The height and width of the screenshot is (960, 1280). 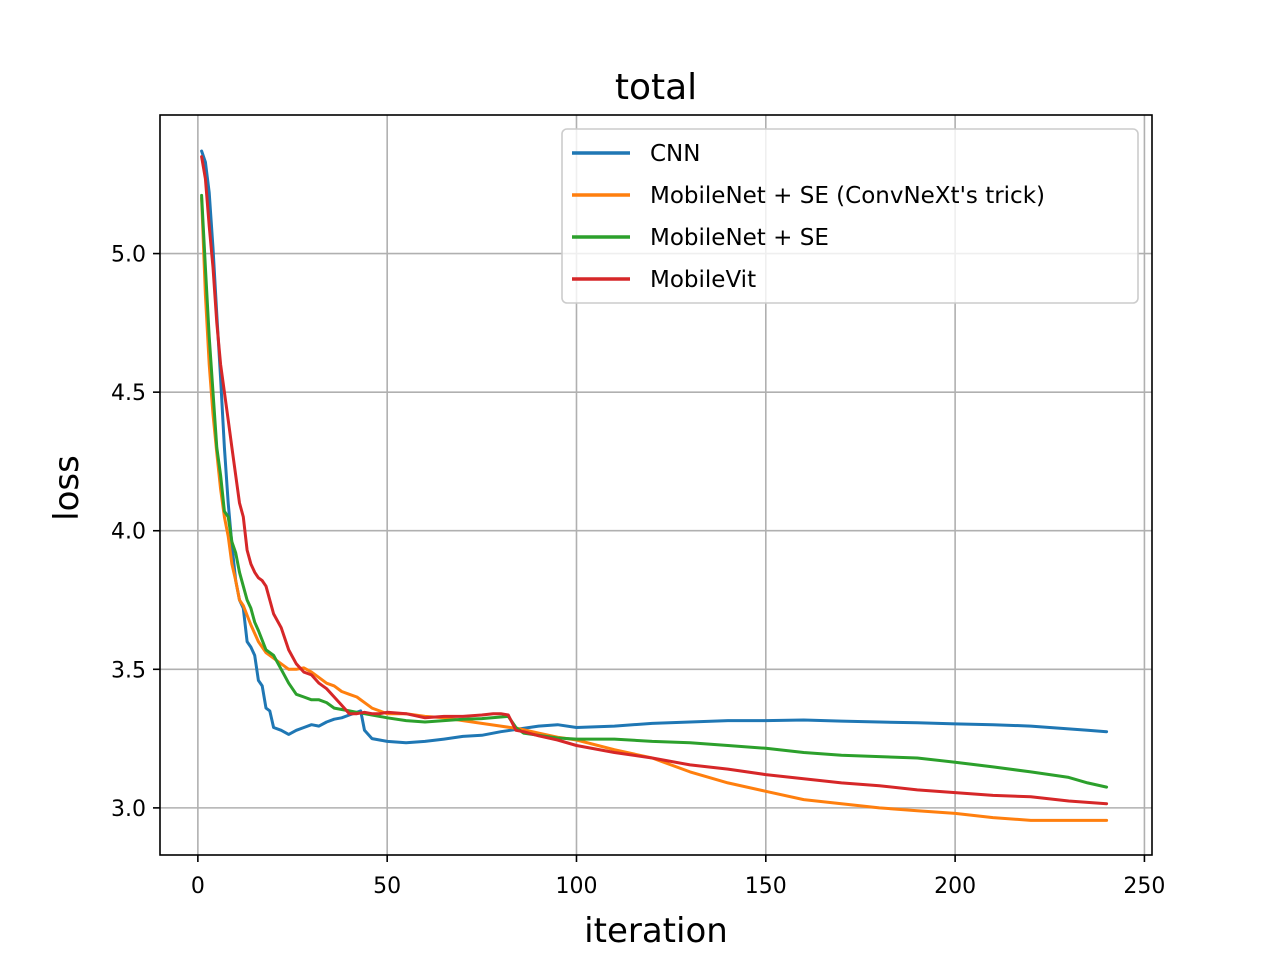 What do you see at coordinates (656, 87) in the screenshot?
I see `chart-title: total` at bounding box center [656, 87].